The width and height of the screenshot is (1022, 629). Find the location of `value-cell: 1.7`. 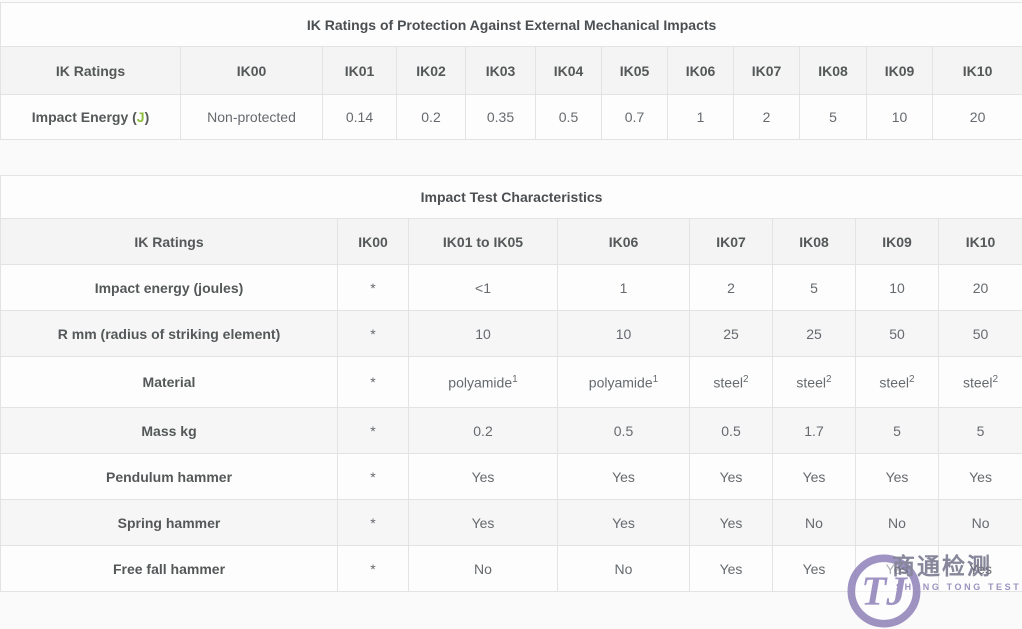

value-cell: 1.7 is located at coordinates (814, 431).